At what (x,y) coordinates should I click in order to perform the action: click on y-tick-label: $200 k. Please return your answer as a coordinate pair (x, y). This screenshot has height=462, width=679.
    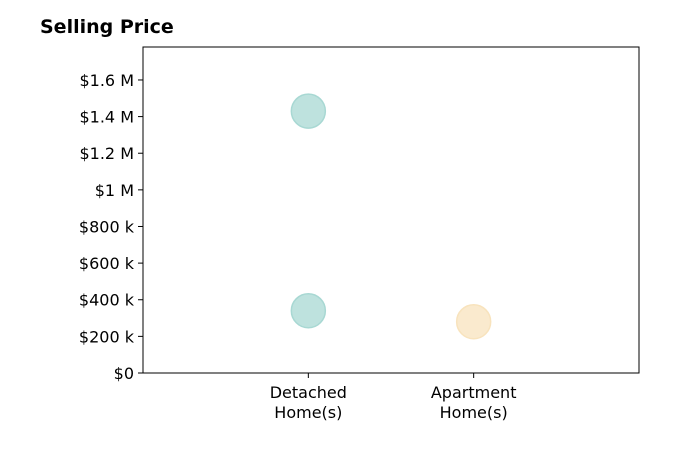
    Looking at the image, I should click on (107, 336).